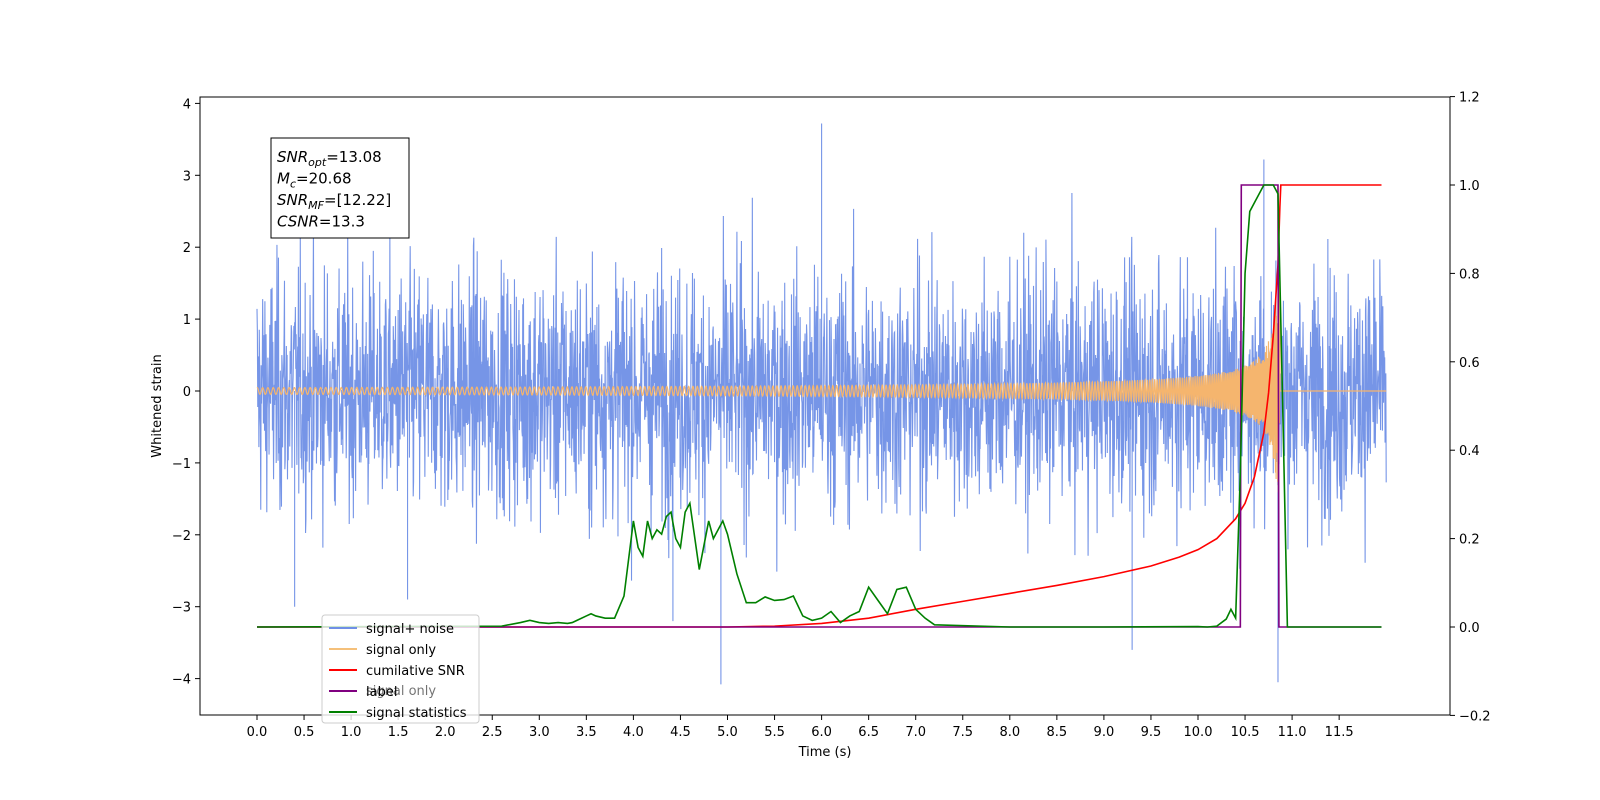 This screenshot has height=800, width=1600. Describe the element at coordinates (181, 608) in the screenshot. I see `y-left-tick-label: −3` at that location.